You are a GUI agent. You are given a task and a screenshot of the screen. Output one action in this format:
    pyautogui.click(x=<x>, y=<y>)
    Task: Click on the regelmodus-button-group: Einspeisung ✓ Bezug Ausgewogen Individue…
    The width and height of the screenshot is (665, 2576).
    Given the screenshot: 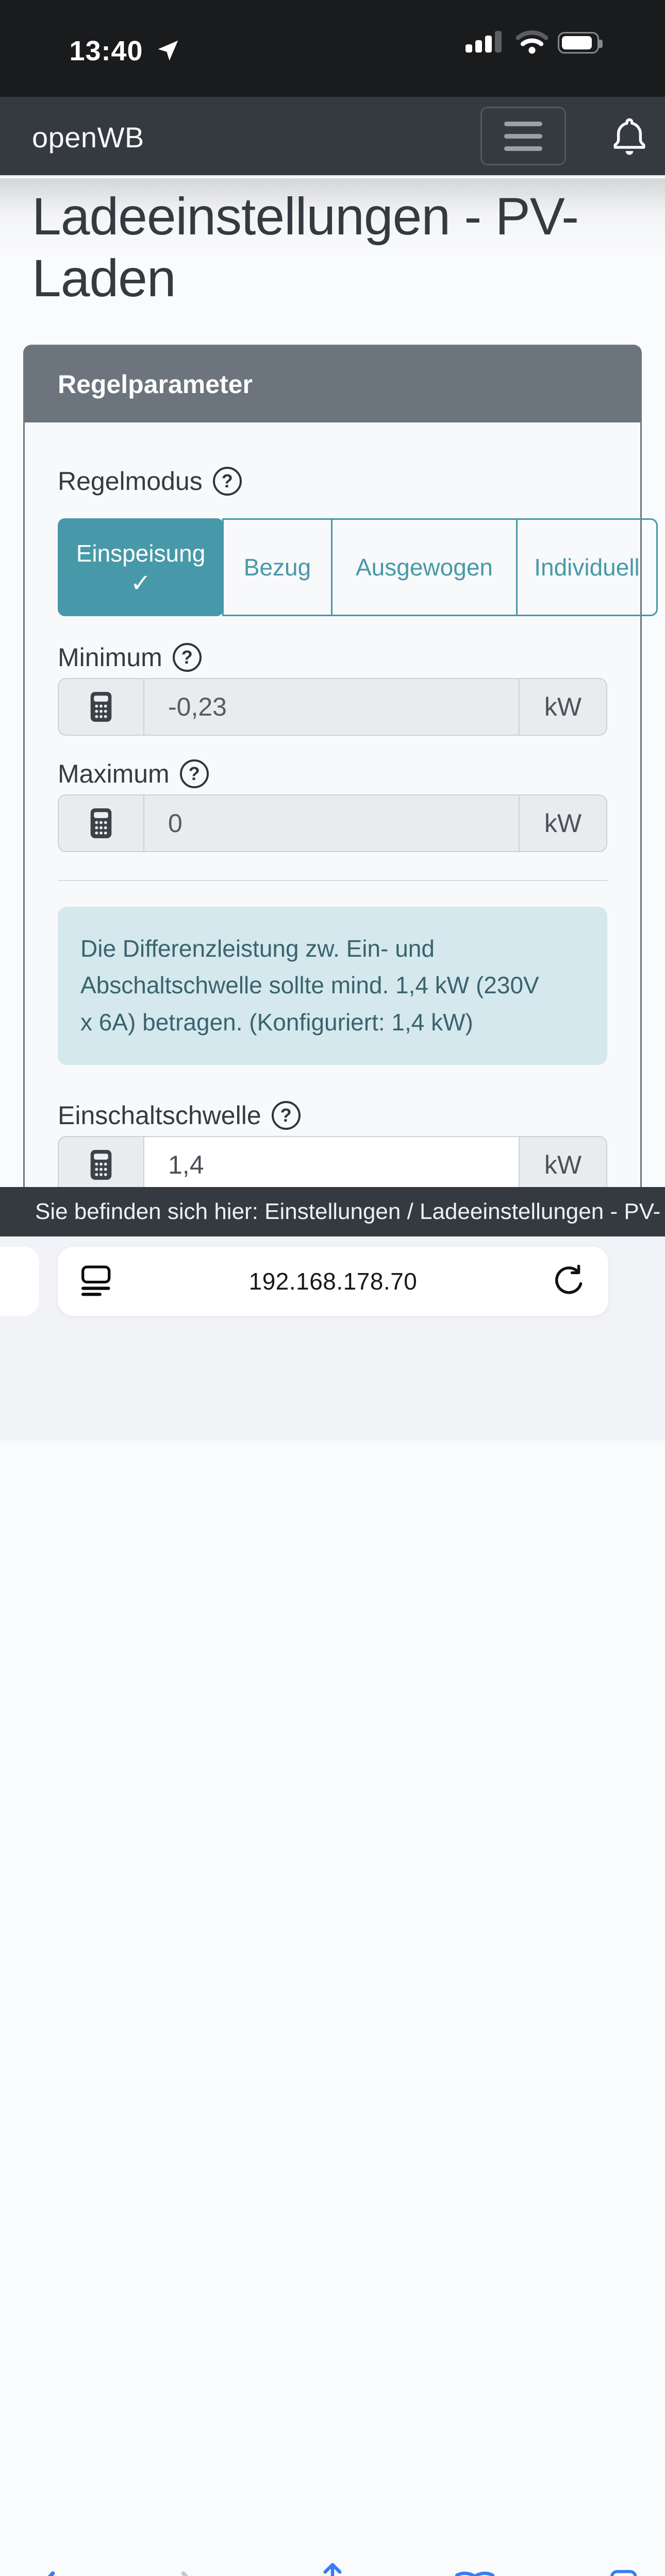 What is the action you would take?
    pyautogui.click(x=360, y=567)
    